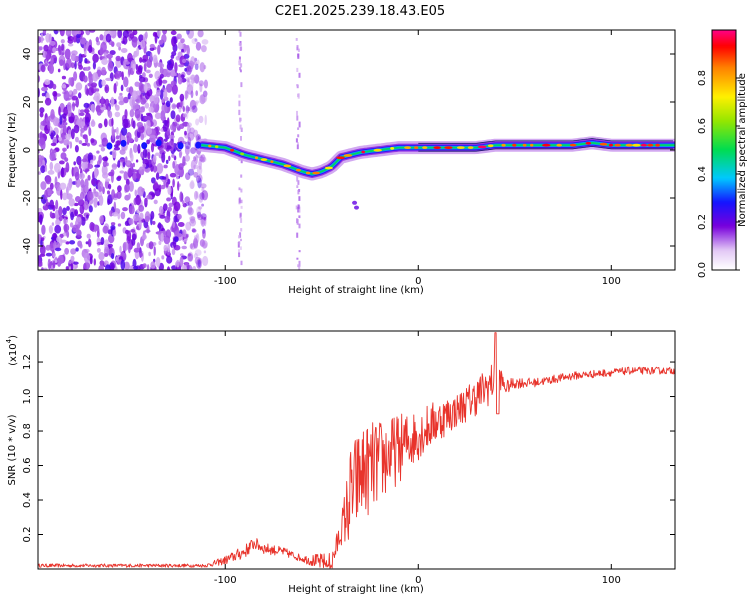  I want to click on snr-x-axis-label: Height of straight line (km), so click(356, 589).